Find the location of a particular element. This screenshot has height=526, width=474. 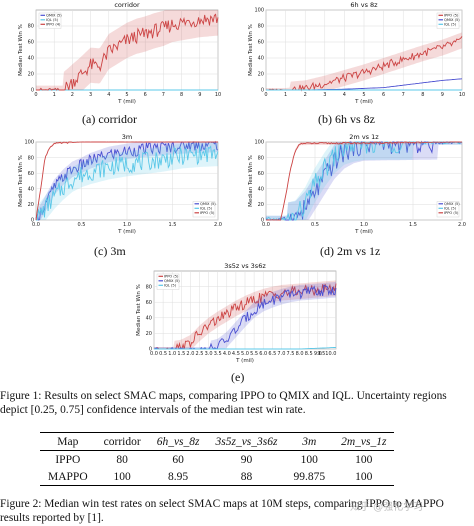

table-cell: MAPPO is located at coordinates (68, 477).